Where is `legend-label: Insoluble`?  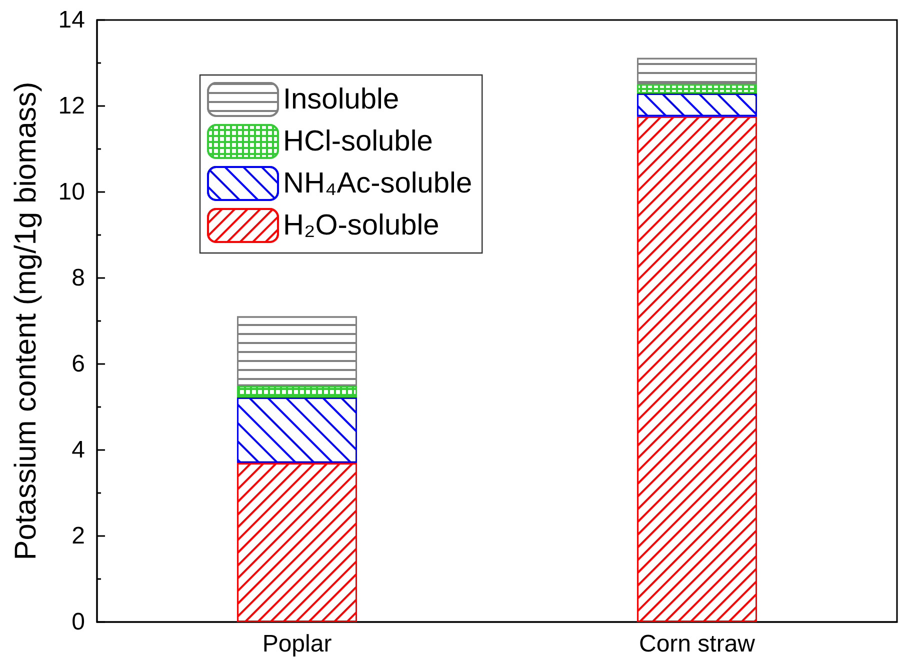
legend-label: Insoluble is located at coordinates (341, 100).